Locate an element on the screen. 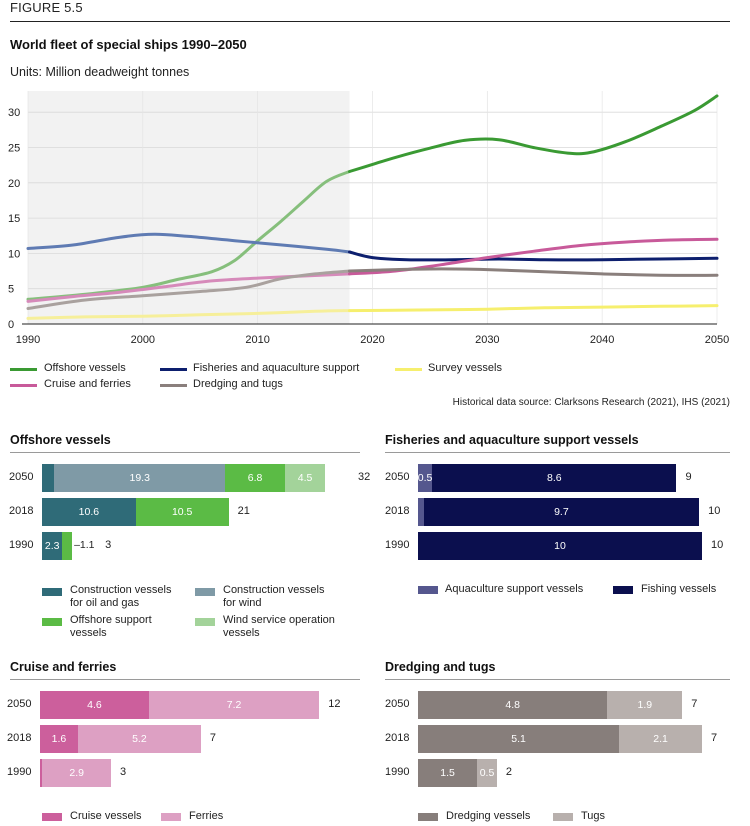 The width and height of the screenshot is (750, 826). stacked-bar: 1.6 5.2 is located at coordinates (120, 739).